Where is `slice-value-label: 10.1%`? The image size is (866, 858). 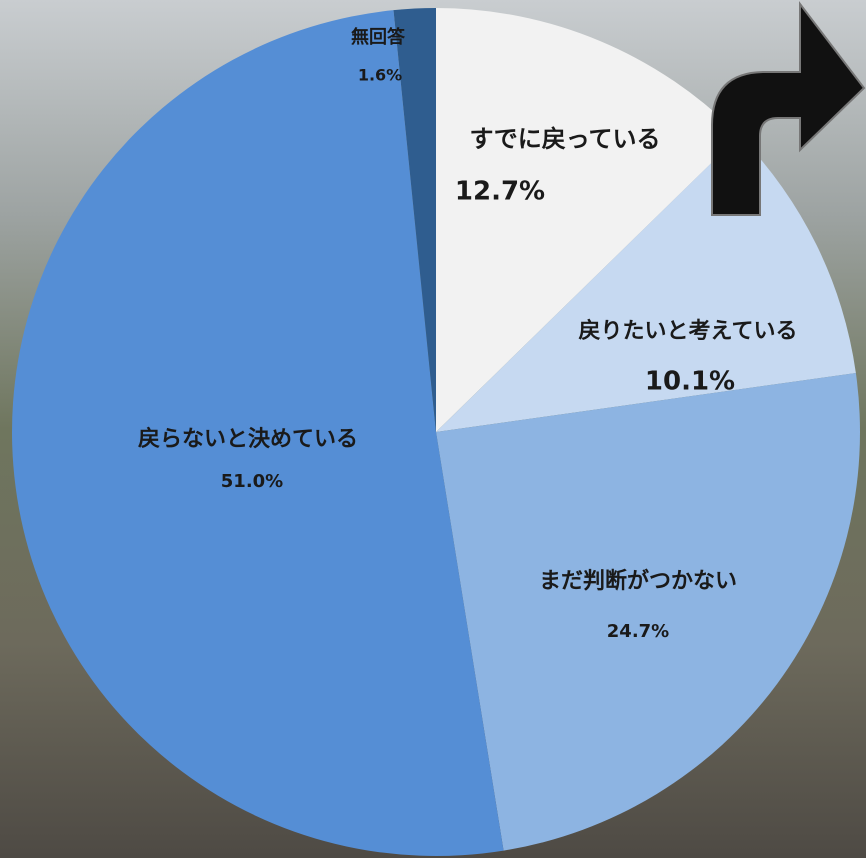
slice-value-label: 10.1% is located at coordinates (690, 382).